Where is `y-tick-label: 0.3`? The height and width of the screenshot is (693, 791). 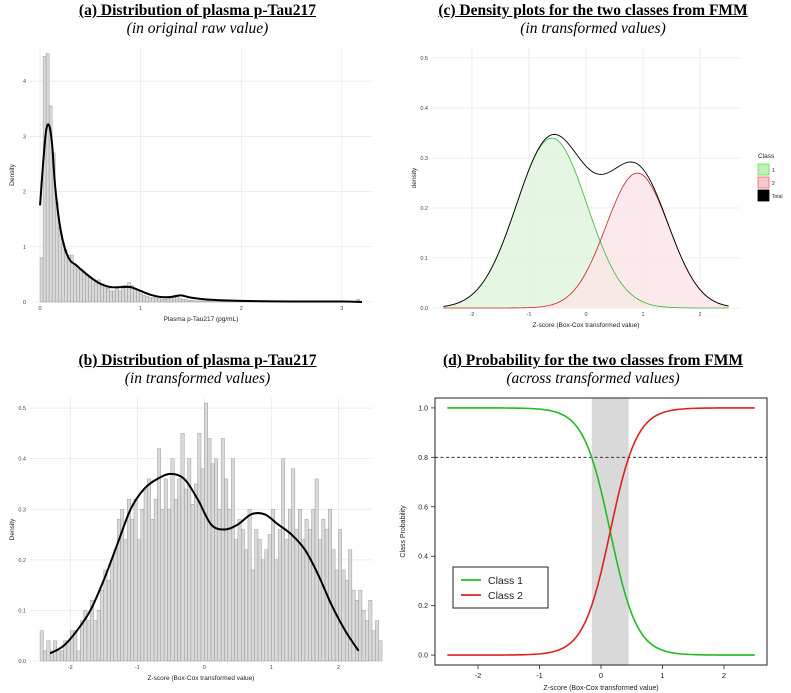 y-tick-label: 0.3 is located at coordinates (22, 510).